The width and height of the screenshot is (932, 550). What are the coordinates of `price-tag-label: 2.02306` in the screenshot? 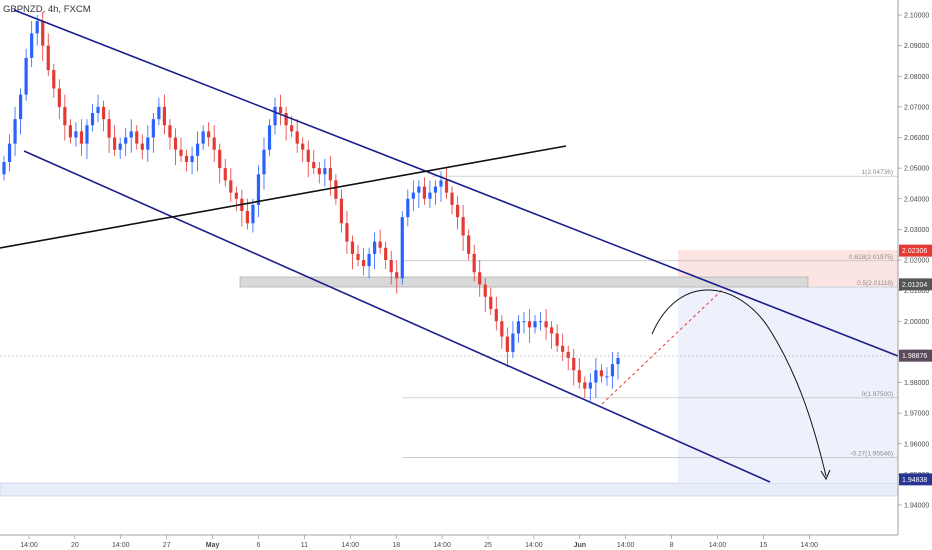 It's located at (914, 251).